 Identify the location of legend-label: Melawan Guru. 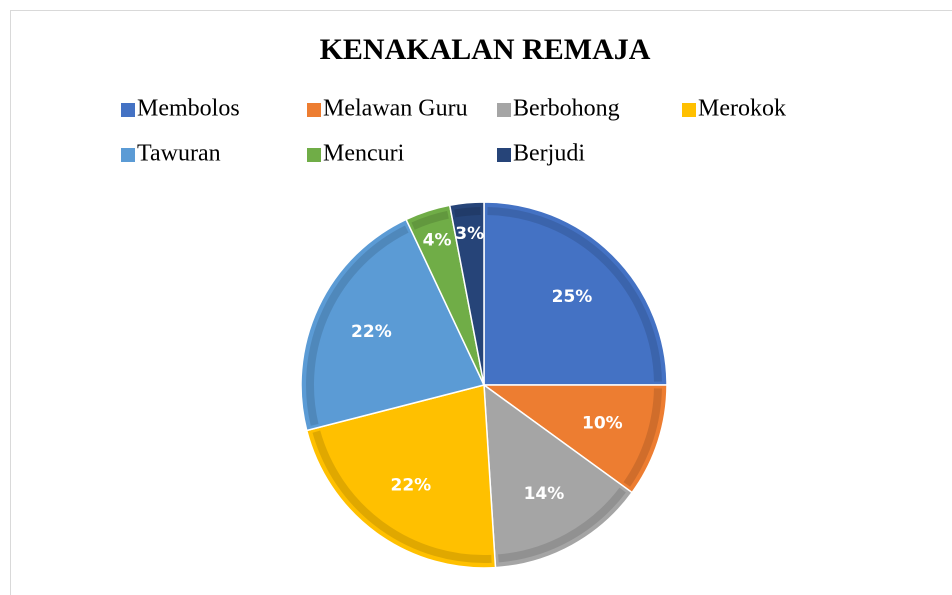
(395, 109).